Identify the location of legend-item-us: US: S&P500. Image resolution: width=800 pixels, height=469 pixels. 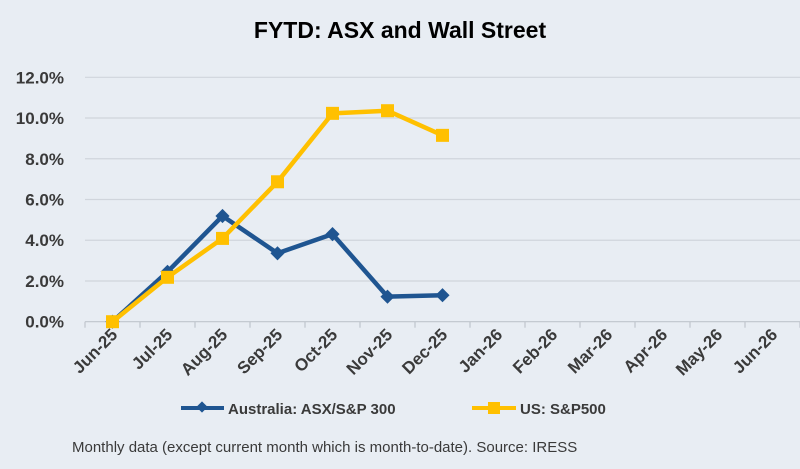
(539, 409).